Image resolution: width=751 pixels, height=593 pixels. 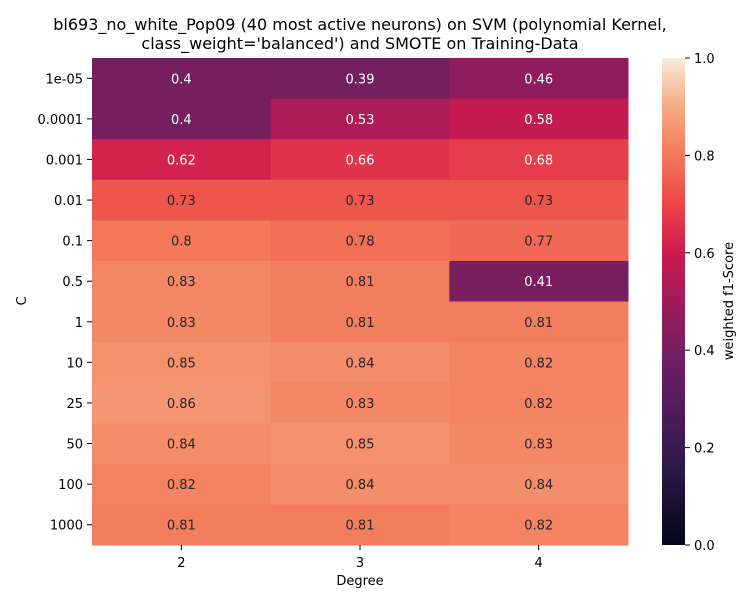 What do you see at coordinates (22, 300) in the screenshot?
I see `y-axis-label: C` at bounding box center [22, 300].